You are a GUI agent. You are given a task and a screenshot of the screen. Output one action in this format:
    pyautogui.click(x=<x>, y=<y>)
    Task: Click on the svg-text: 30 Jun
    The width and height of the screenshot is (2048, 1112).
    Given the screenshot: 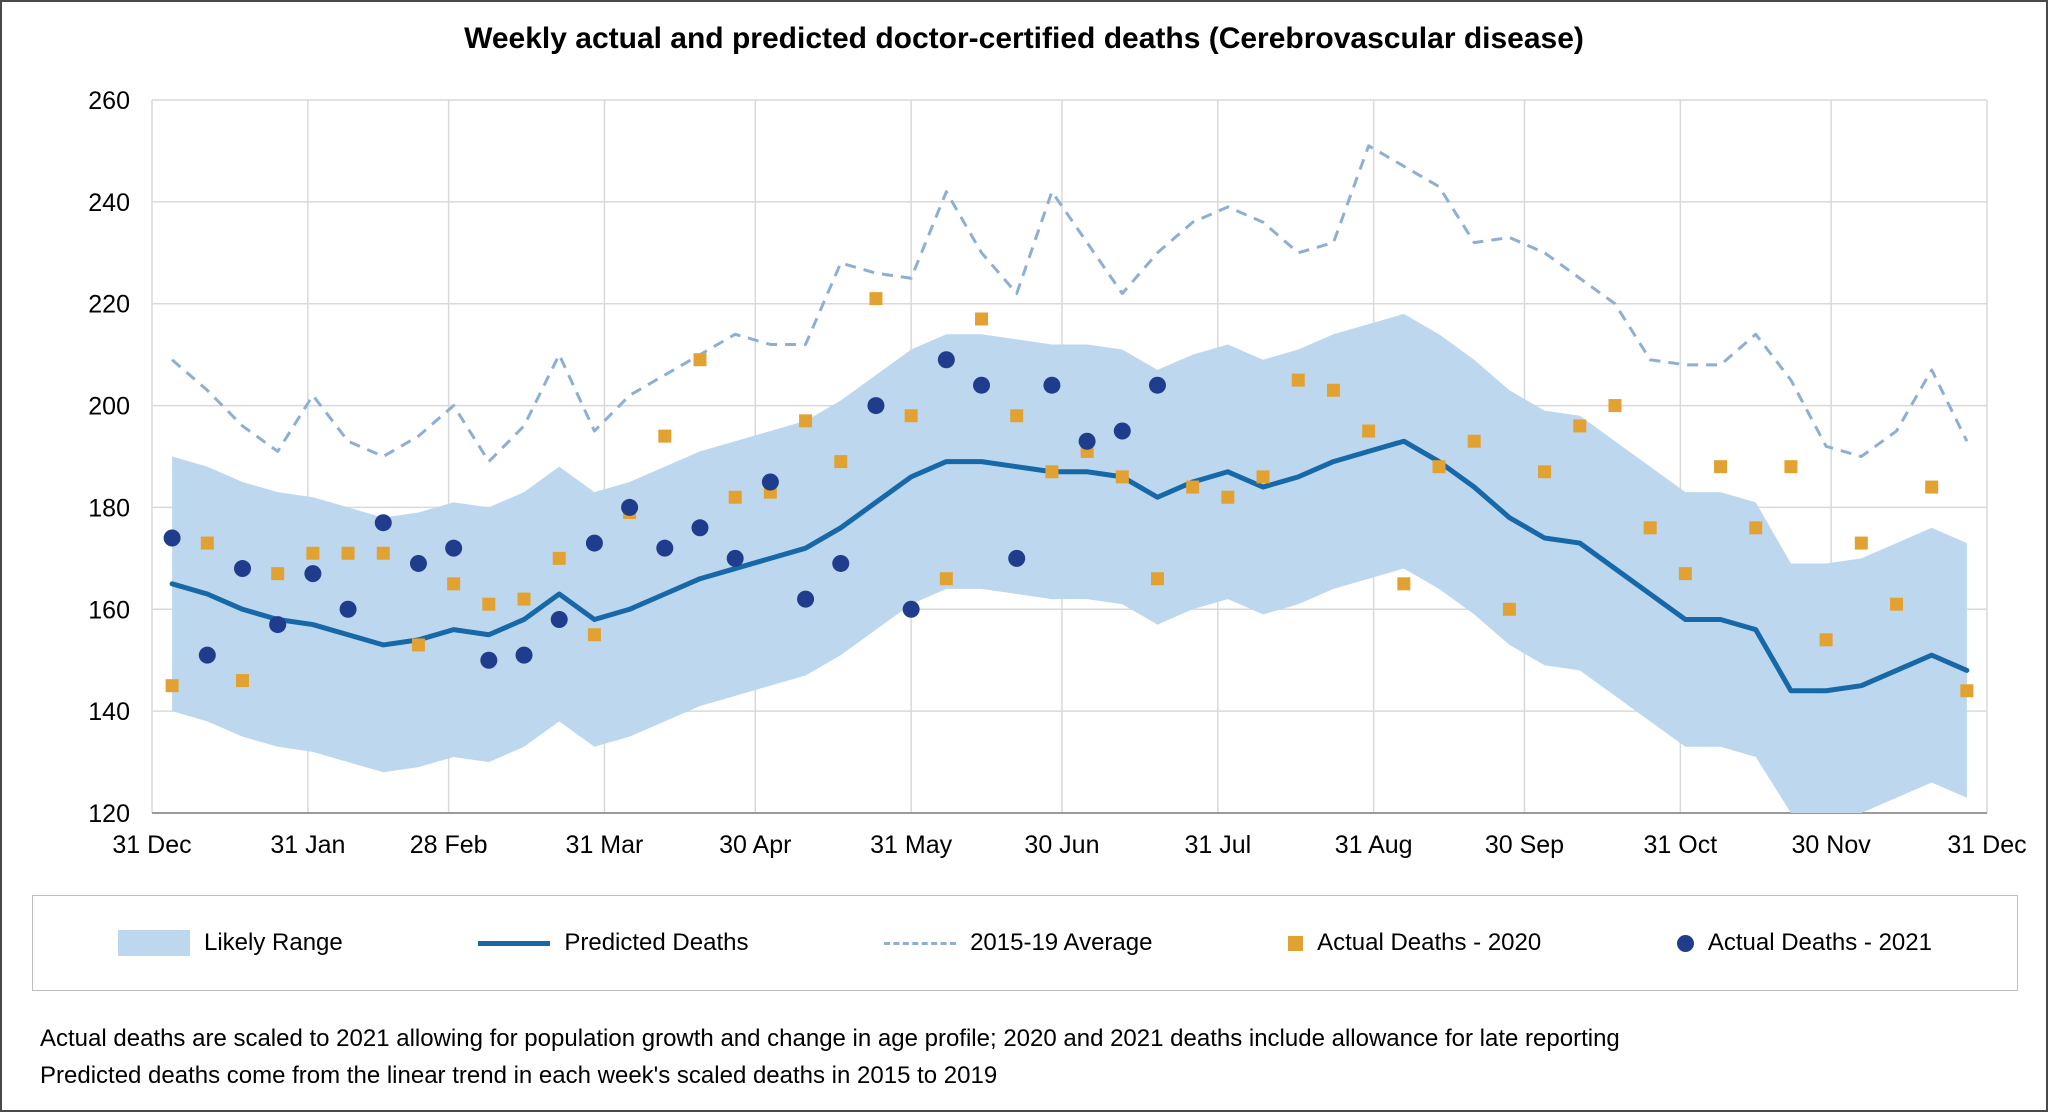 What is the action you would take?
    pyautogui.click(x=1061, y=845)
    